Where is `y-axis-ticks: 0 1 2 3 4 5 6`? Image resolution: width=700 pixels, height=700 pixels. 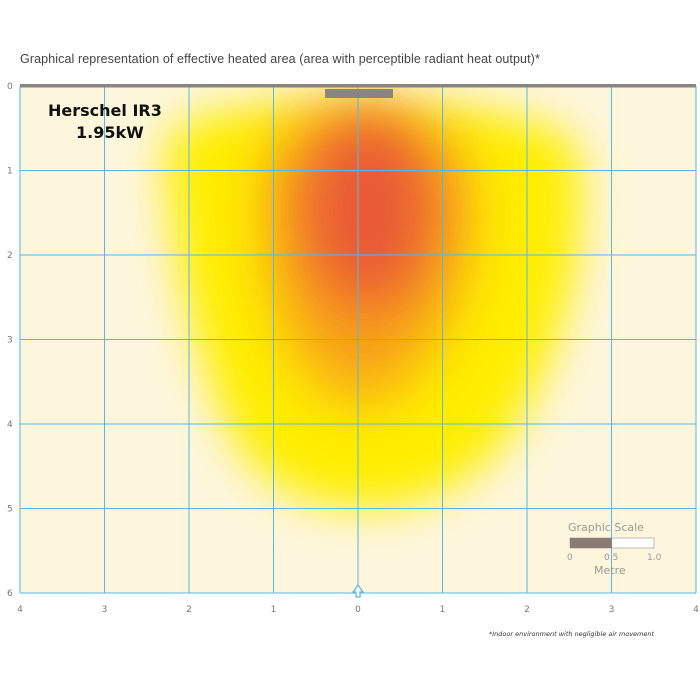 y-axis-ticks: 0 1 2 3 4 5 6 is located at coordinates (10, 340).